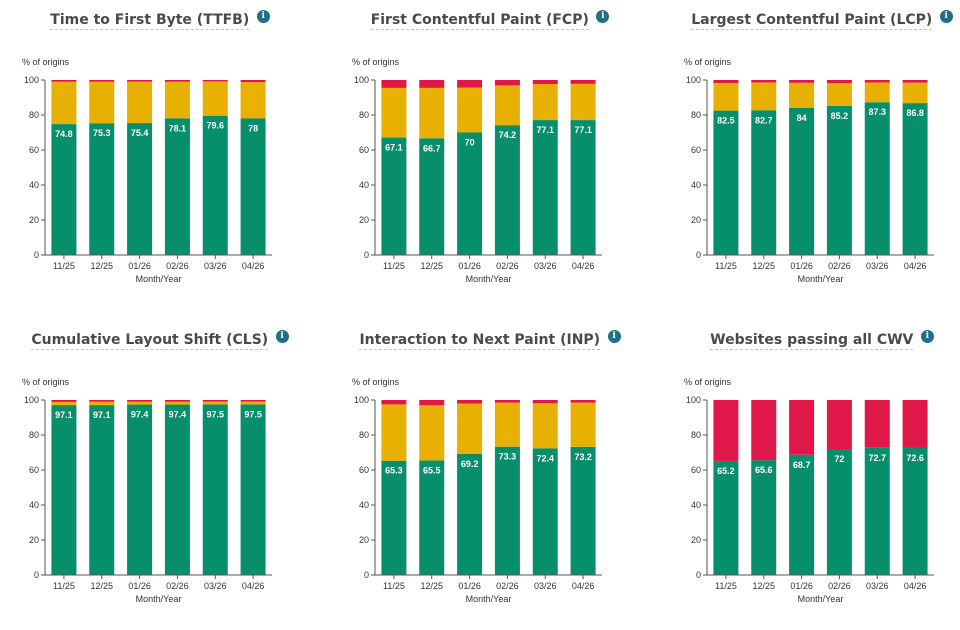 This screenshot has width=960, height=630. Describe the element at coordinates (812, 21) in the screenshot. I see `chart-title: Largest Contentful Paint (LCP)` at that location.